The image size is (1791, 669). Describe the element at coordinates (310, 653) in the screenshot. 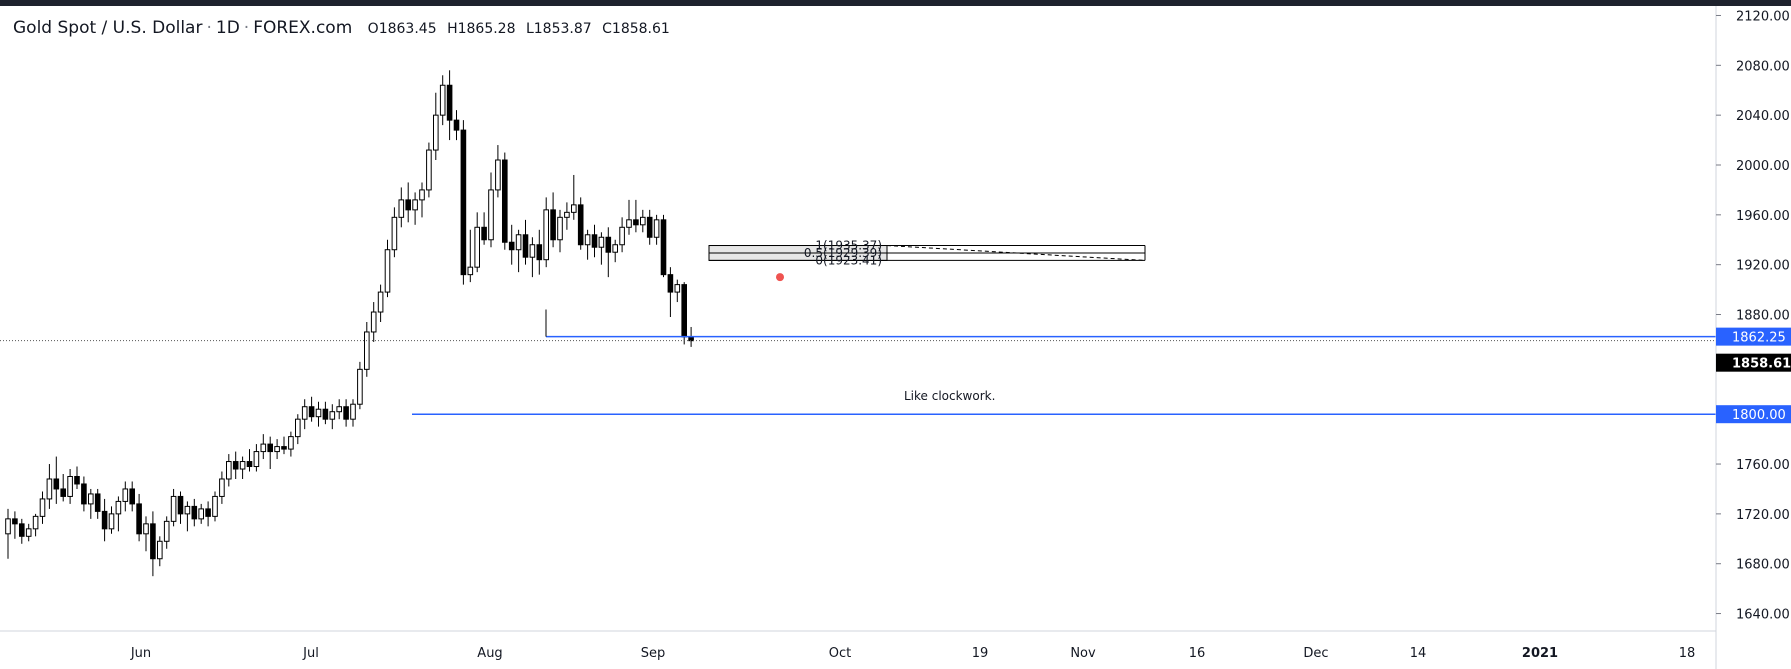

I see `x-tick-label: Jul` at that location.